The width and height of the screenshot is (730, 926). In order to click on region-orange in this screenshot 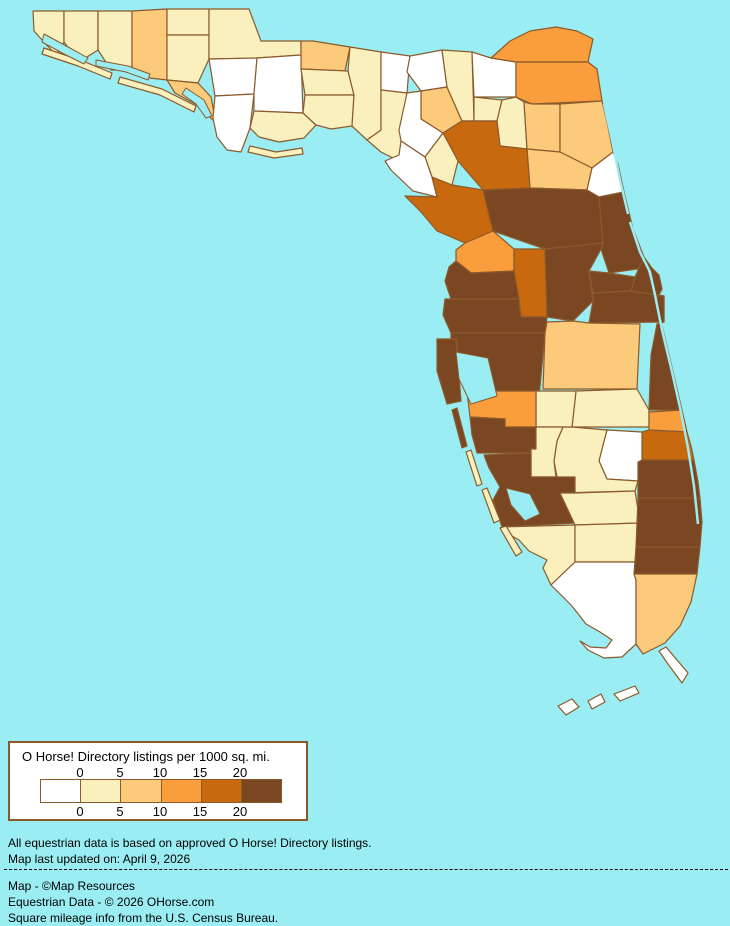, I will do `click(626, 307)`.